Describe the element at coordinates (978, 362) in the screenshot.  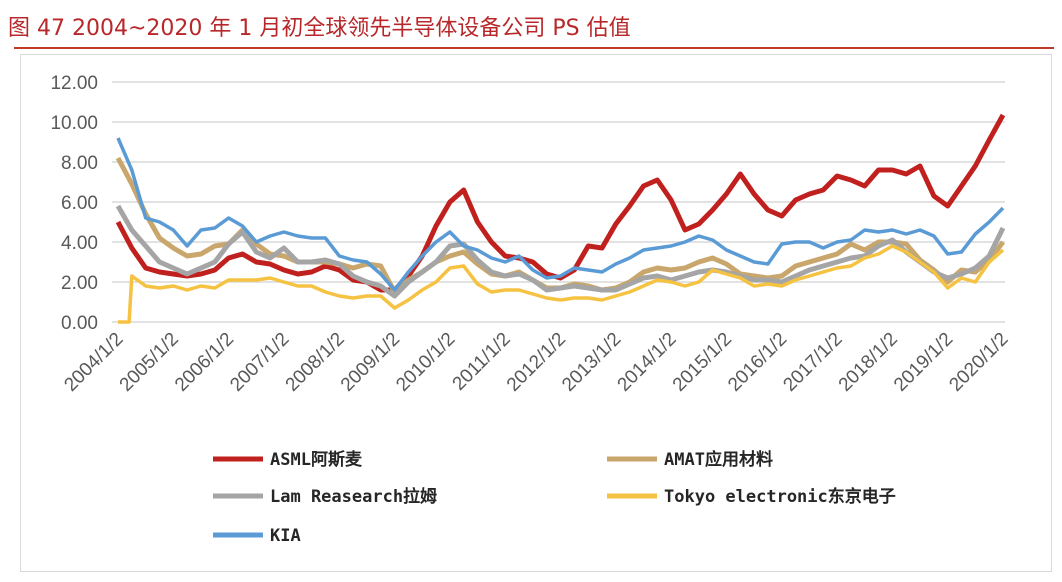
I see `x-tick-label: 2020/1/2` at that location.